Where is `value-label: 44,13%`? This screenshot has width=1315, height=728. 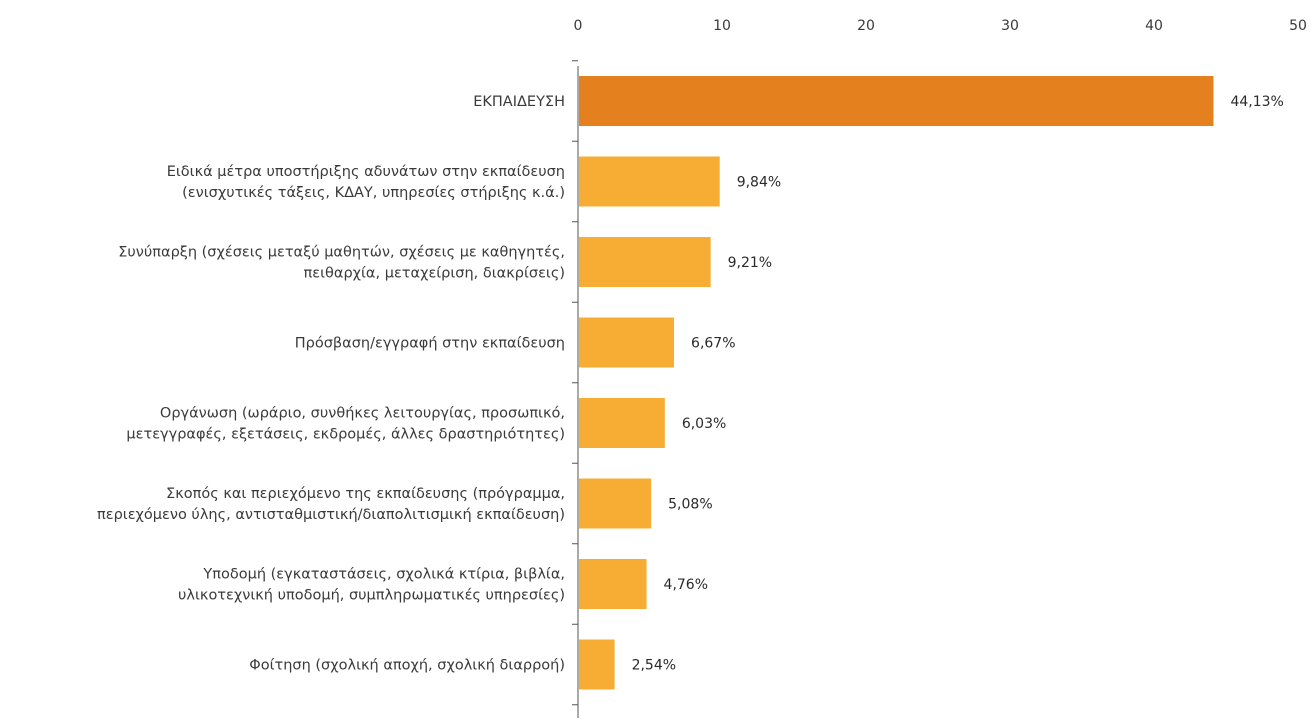 value-label: 44,13% is located at coordinates (1256, 102).